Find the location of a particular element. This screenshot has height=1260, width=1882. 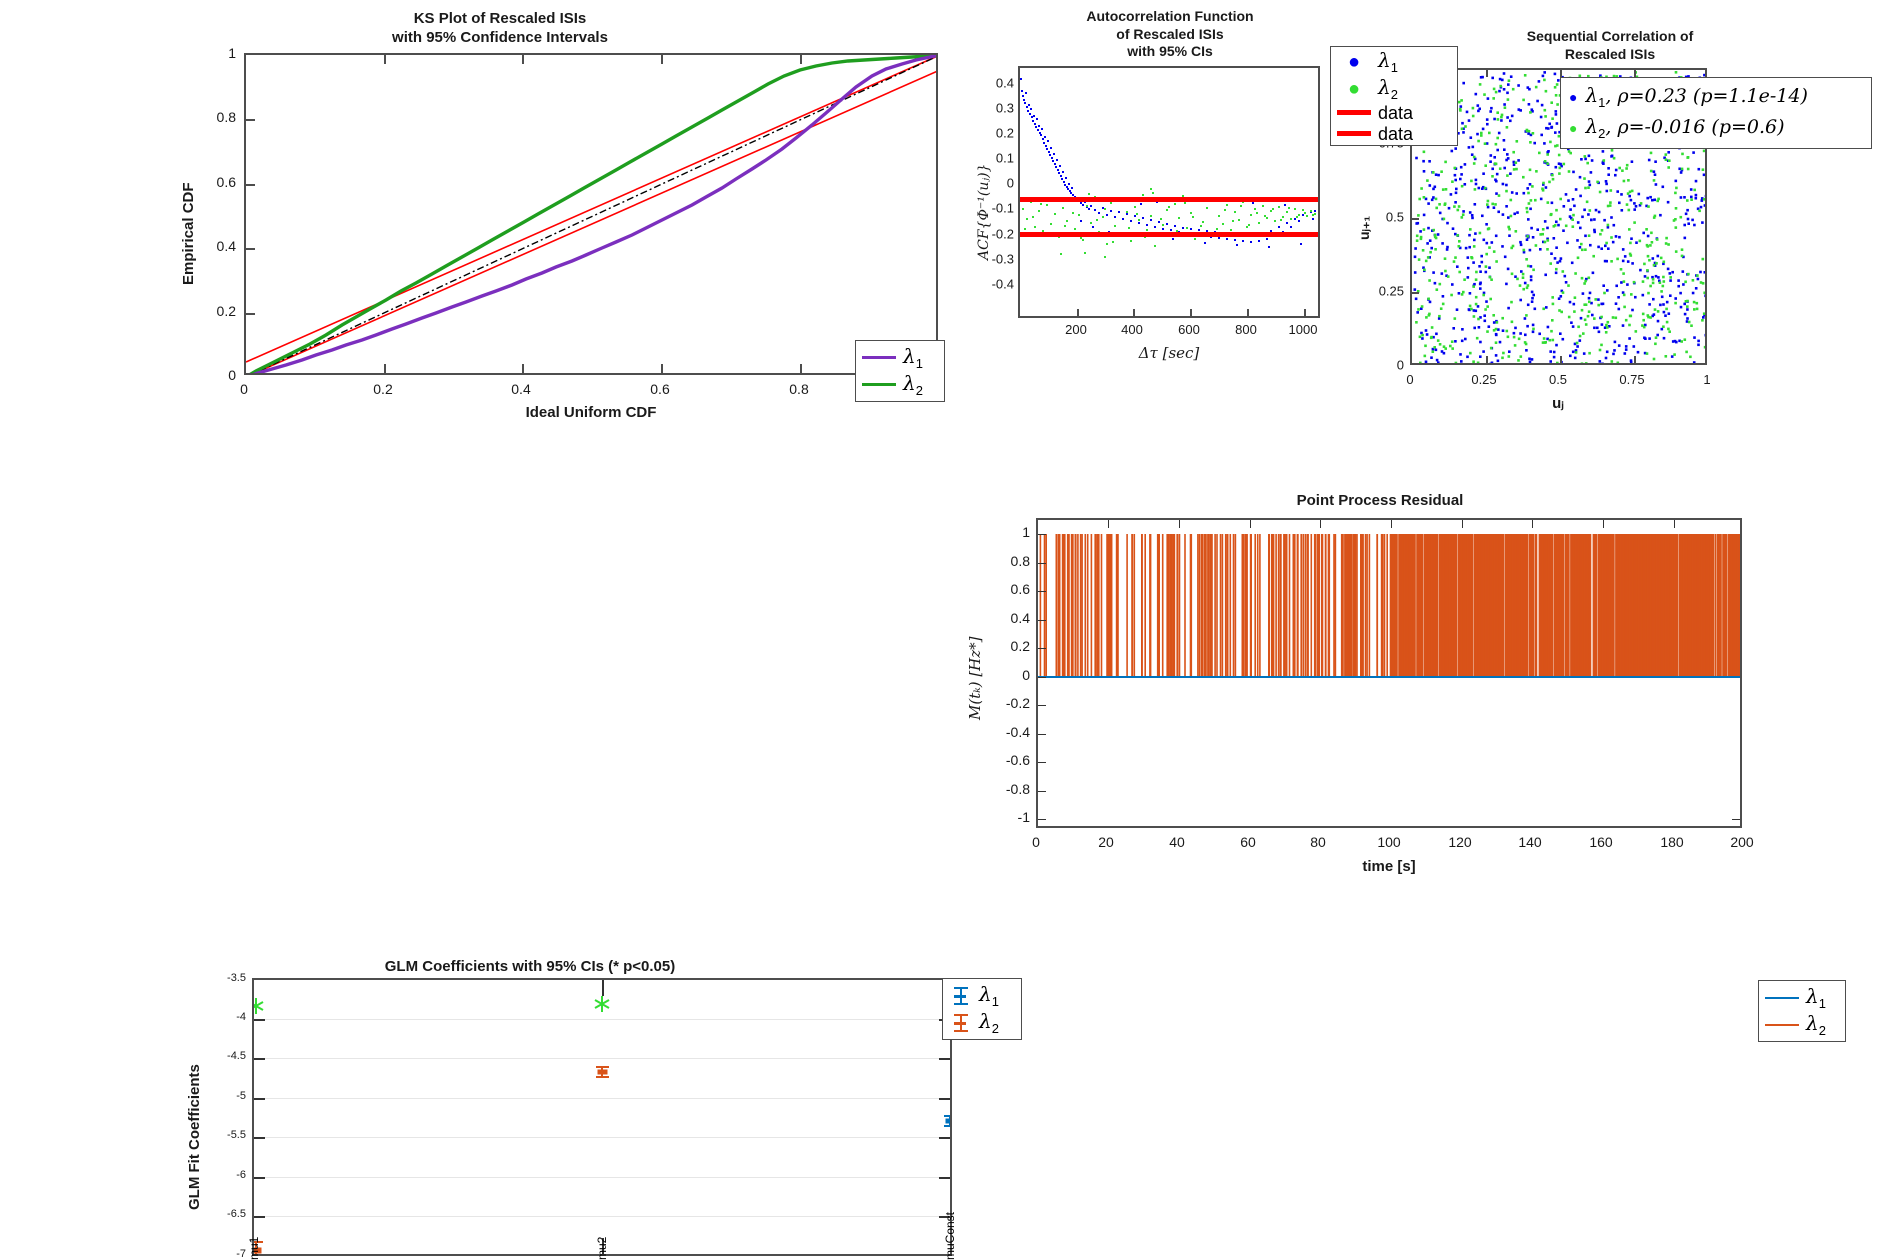

glm-ytick-label: -4.5 is located at coordinates (236, 1056).